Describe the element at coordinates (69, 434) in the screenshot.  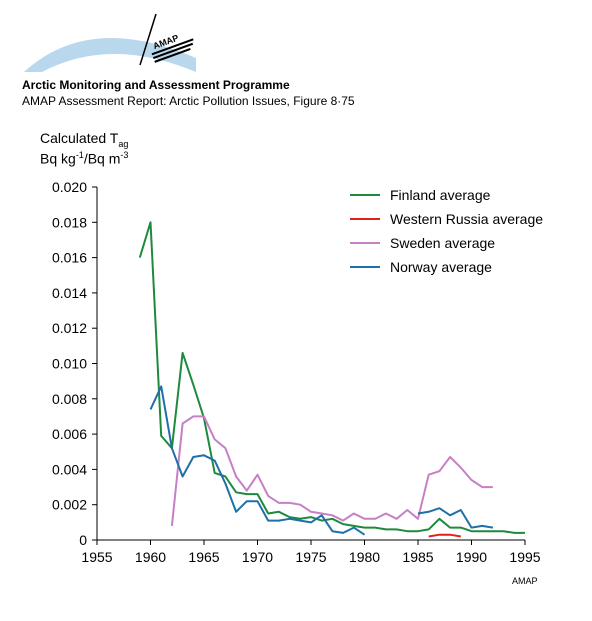
I see `y-tick-label: 0.006` at that location.